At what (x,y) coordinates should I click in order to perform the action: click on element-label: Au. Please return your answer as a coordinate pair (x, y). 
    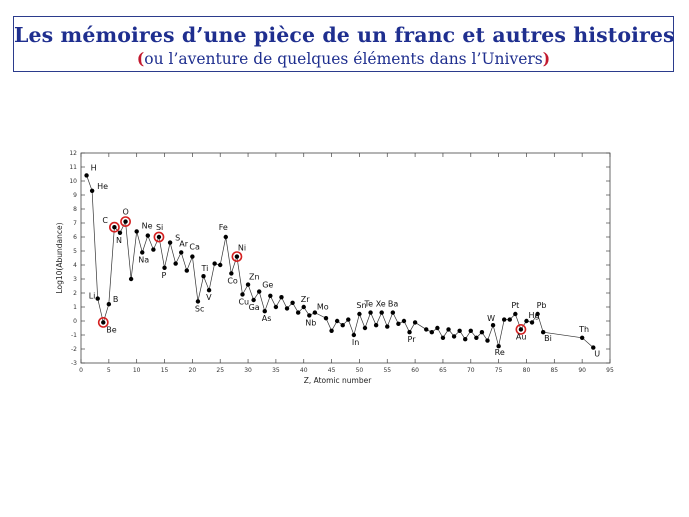
    Looking at the image, I should click on (521, 336).